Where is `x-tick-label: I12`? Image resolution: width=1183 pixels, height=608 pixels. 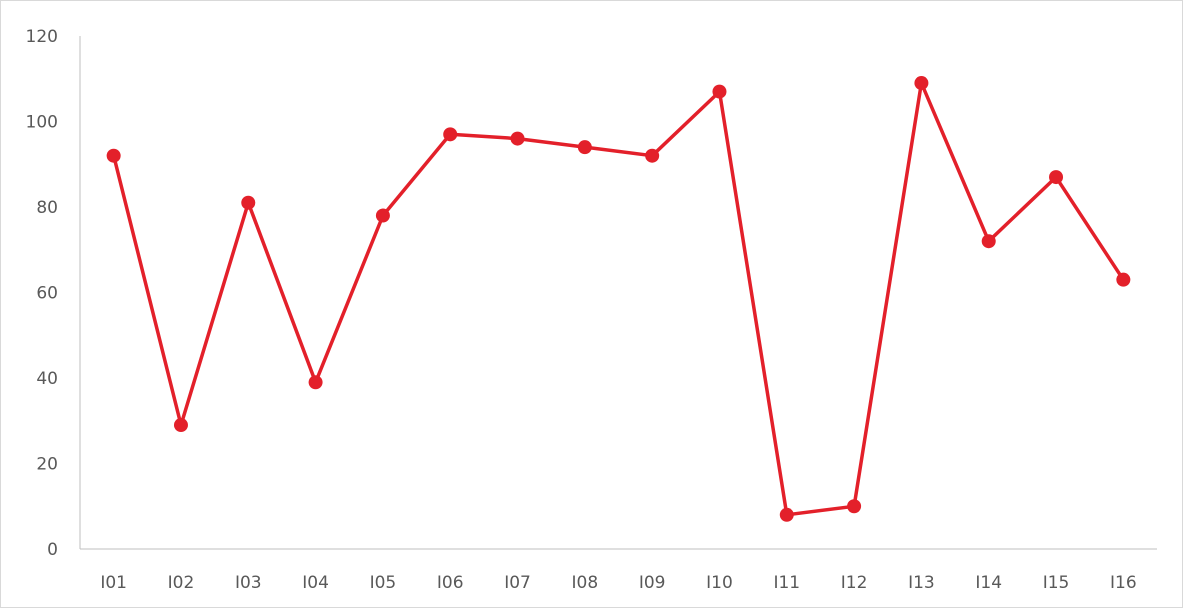 x-tick-label: I12 is located at coordinates (854, 583).